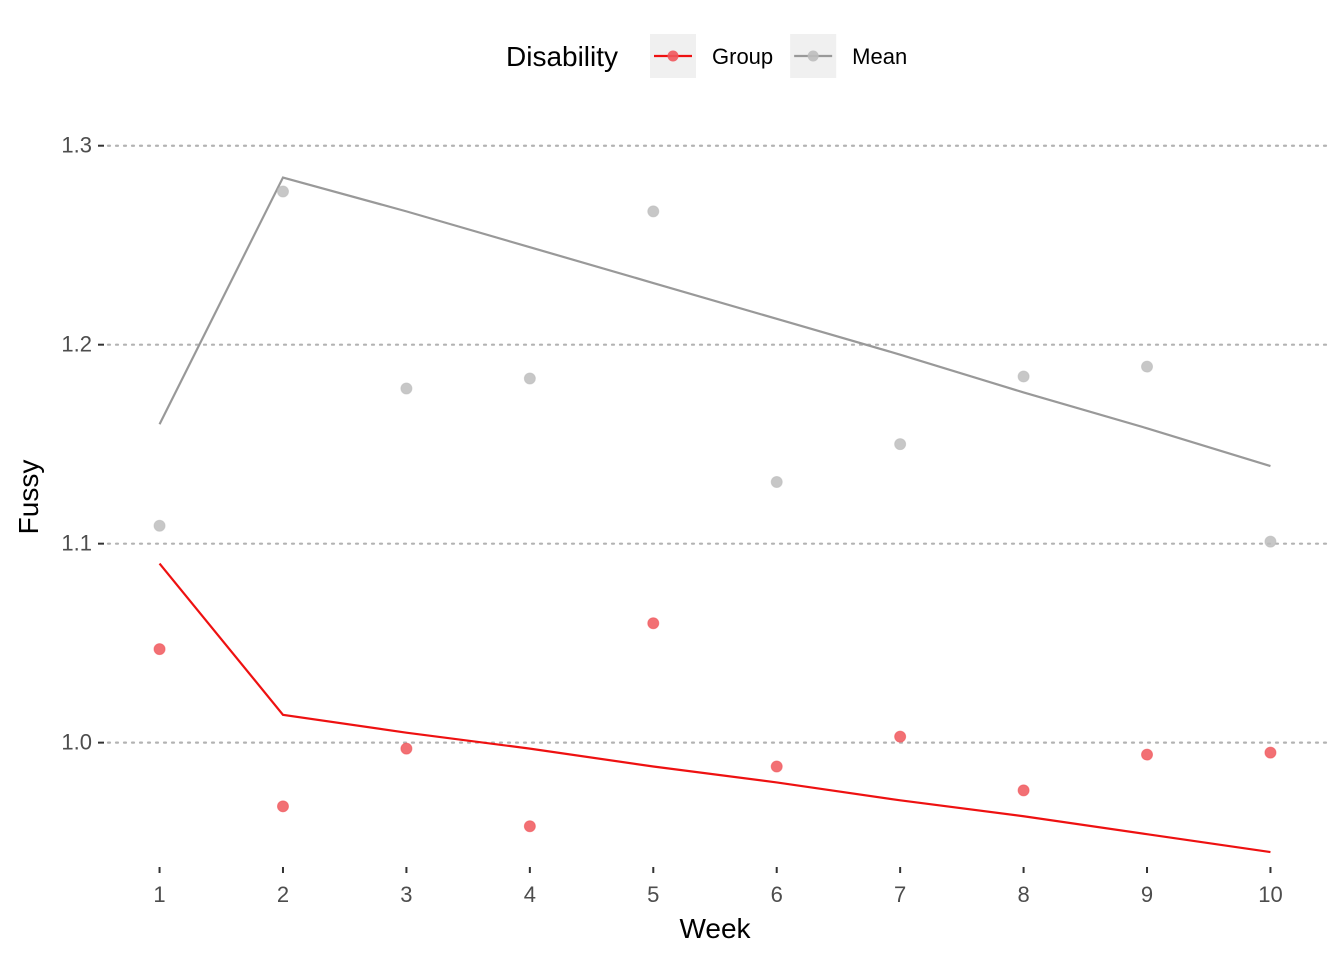 This screenshot has width=1344, height=960. Describe the element at coordinates (159, 894) in the screenshot. I see `x-tick-label: 1` at that location.